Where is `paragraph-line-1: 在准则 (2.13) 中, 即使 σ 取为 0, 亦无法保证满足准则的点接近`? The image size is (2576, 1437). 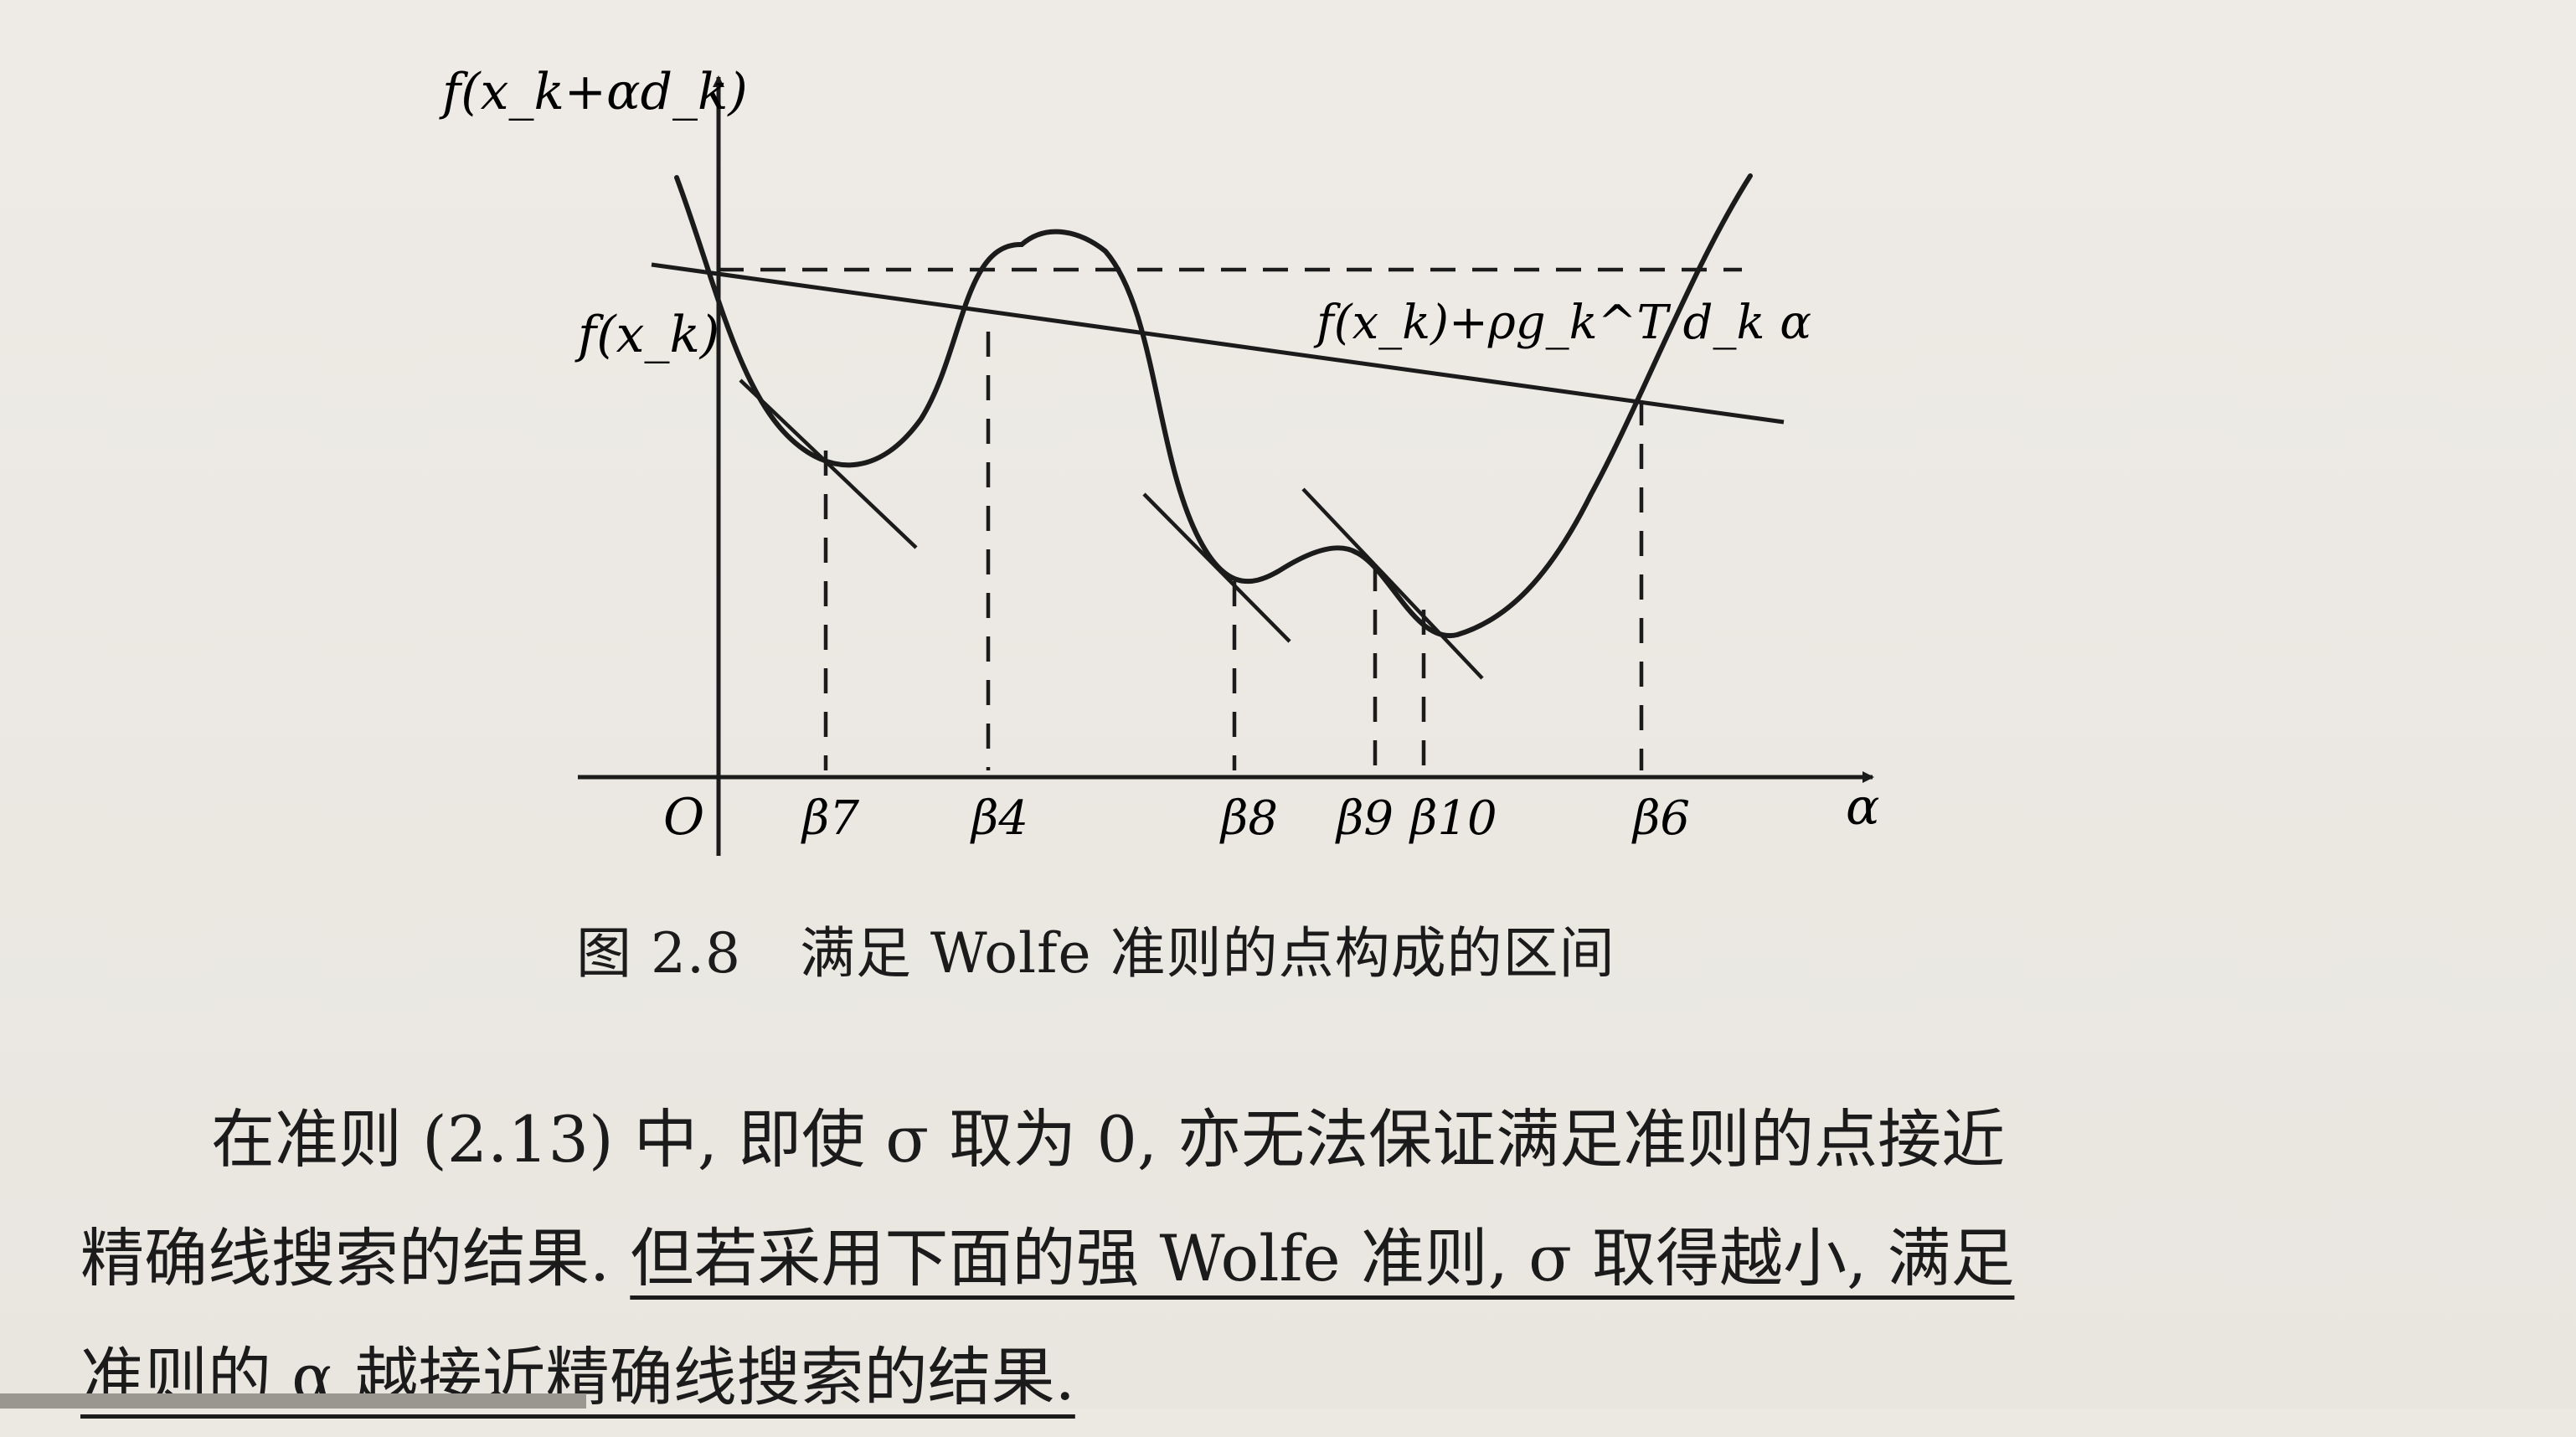
paragraph-line-1: 在准则 (2.13) 中, 即使 σ 取为 0, 亦无法保证满足准则的点接近 is located at coordinates (1108, 1139).